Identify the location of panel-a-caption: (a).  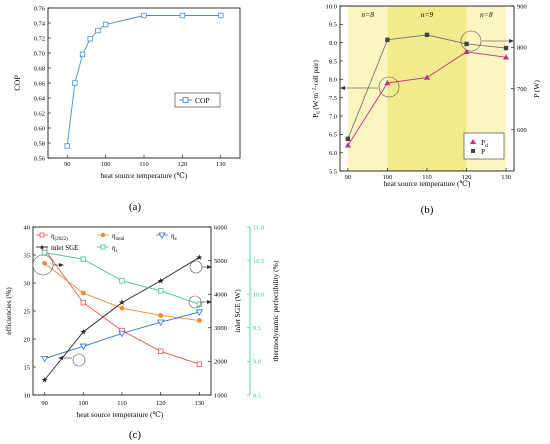
(135, 207).